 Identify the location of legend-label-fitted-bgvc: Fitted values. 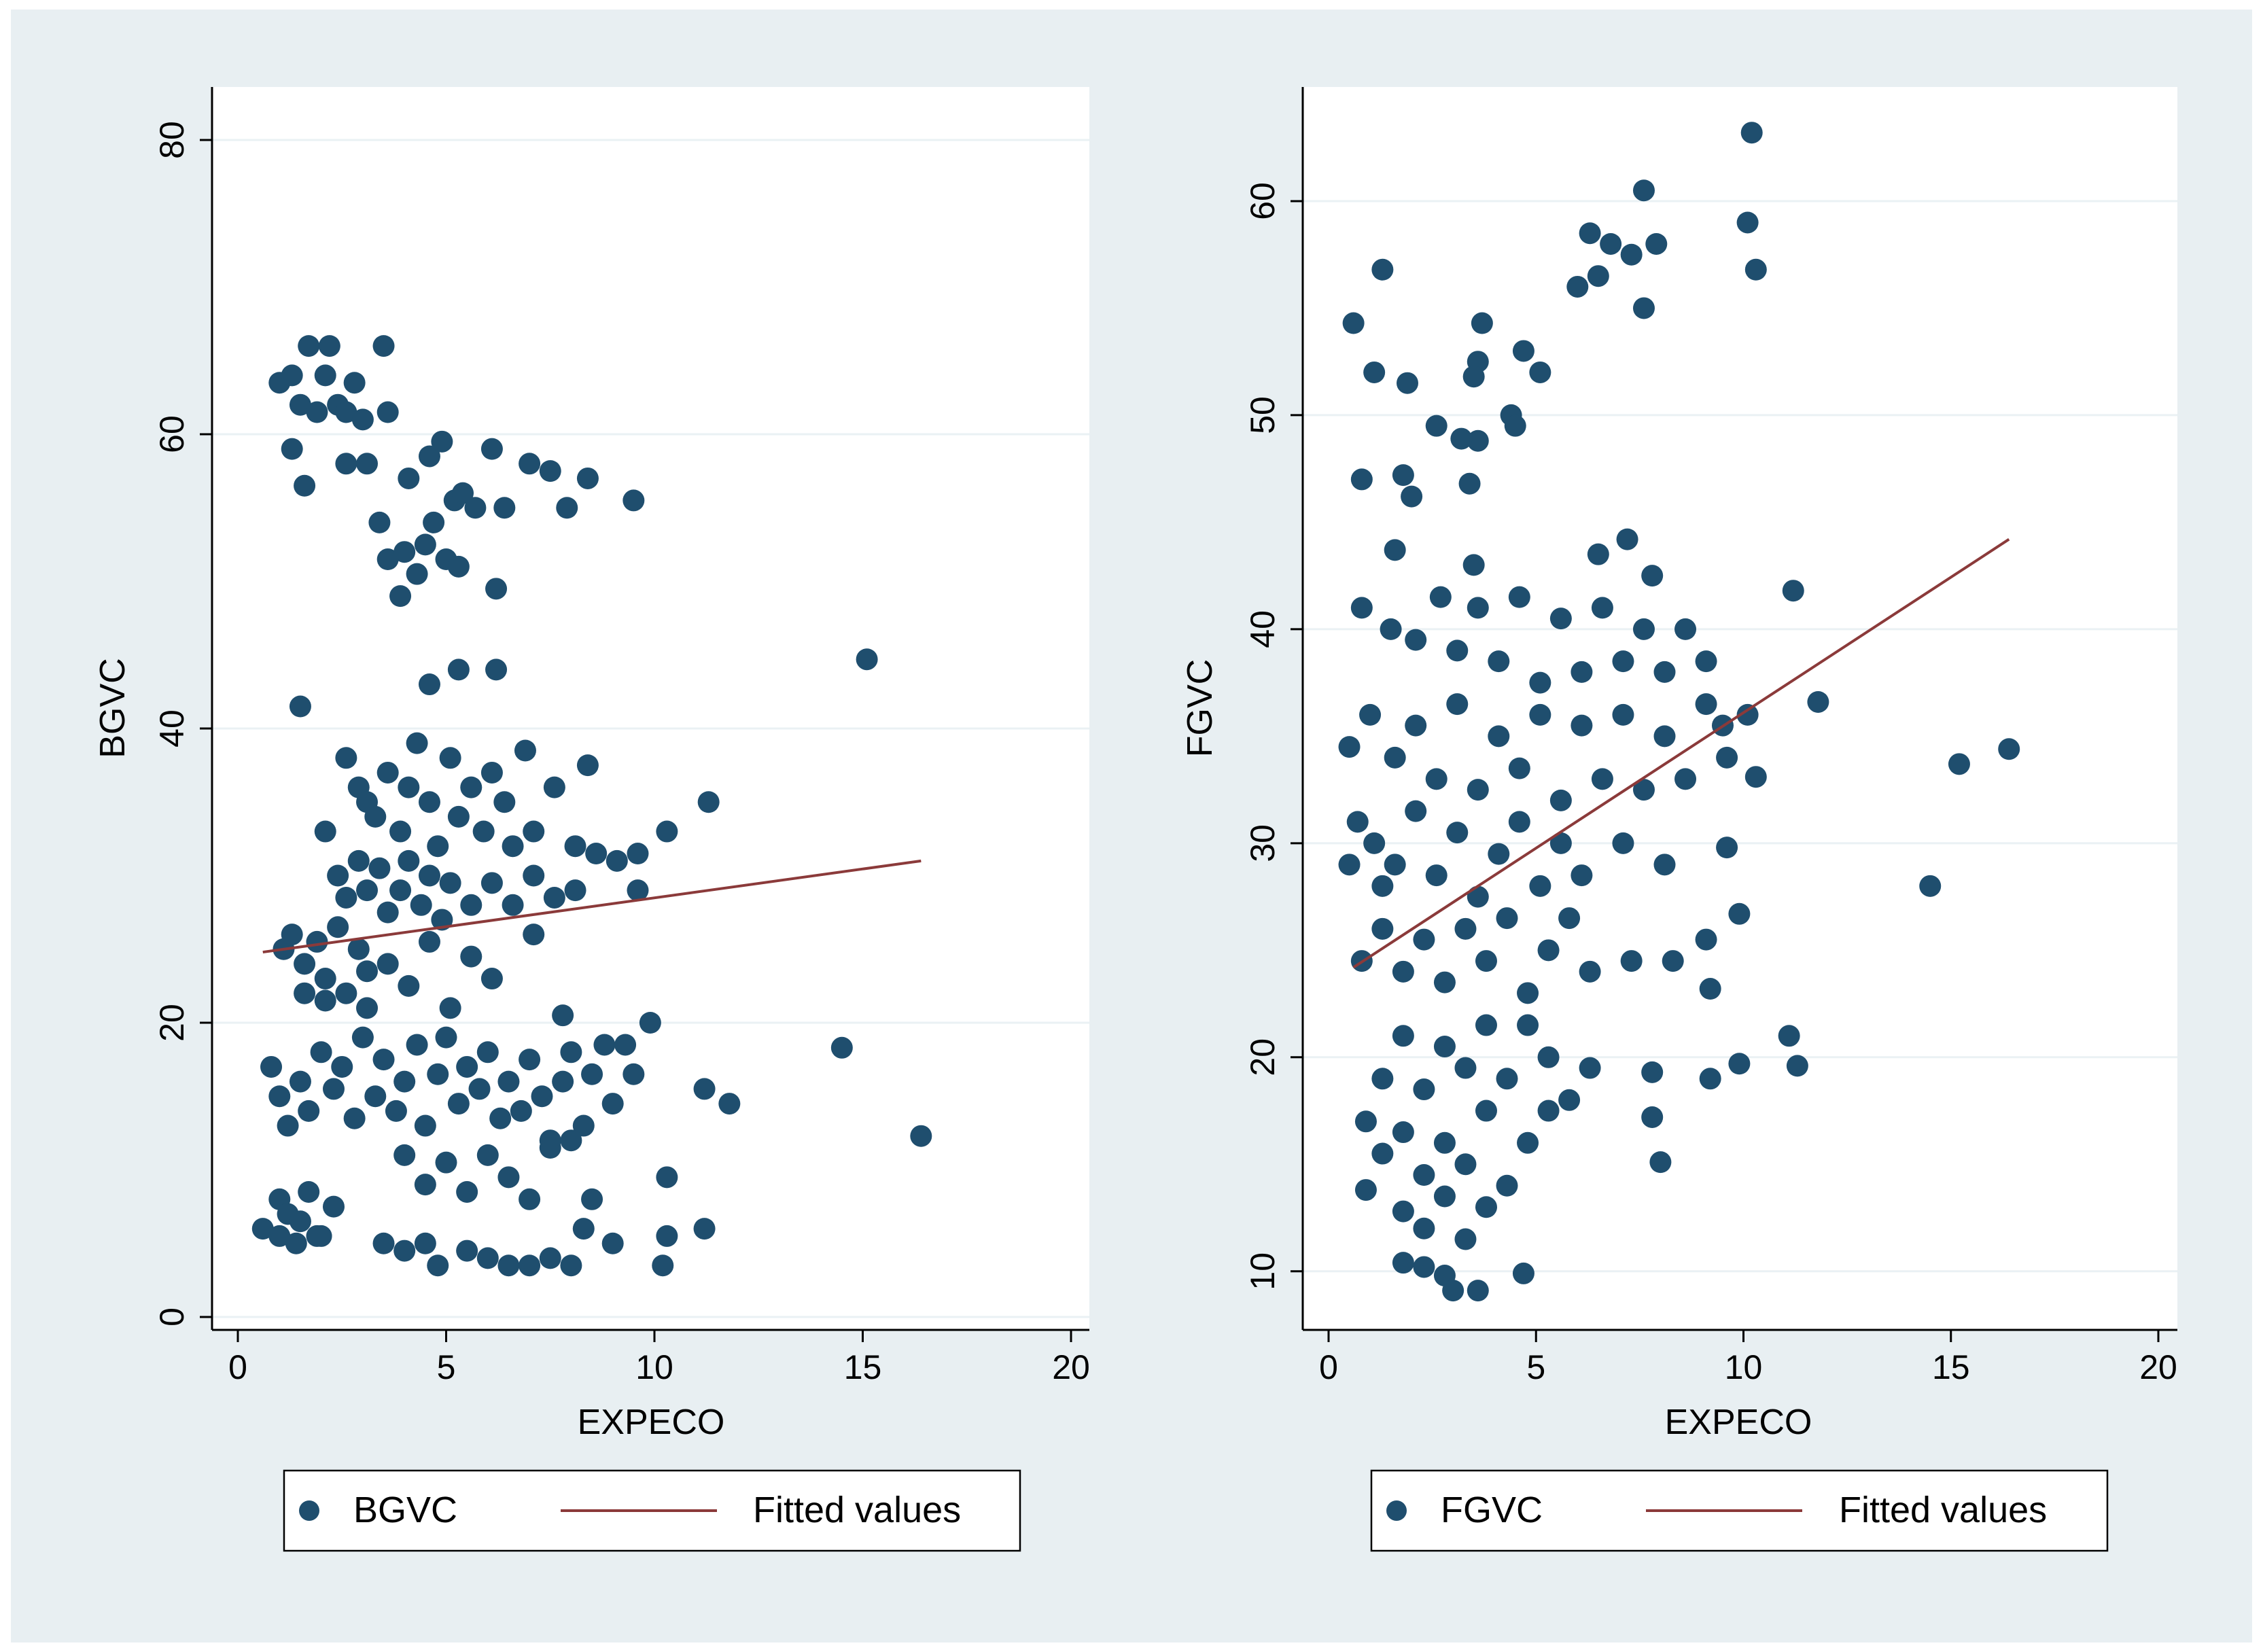
(857, 1510).